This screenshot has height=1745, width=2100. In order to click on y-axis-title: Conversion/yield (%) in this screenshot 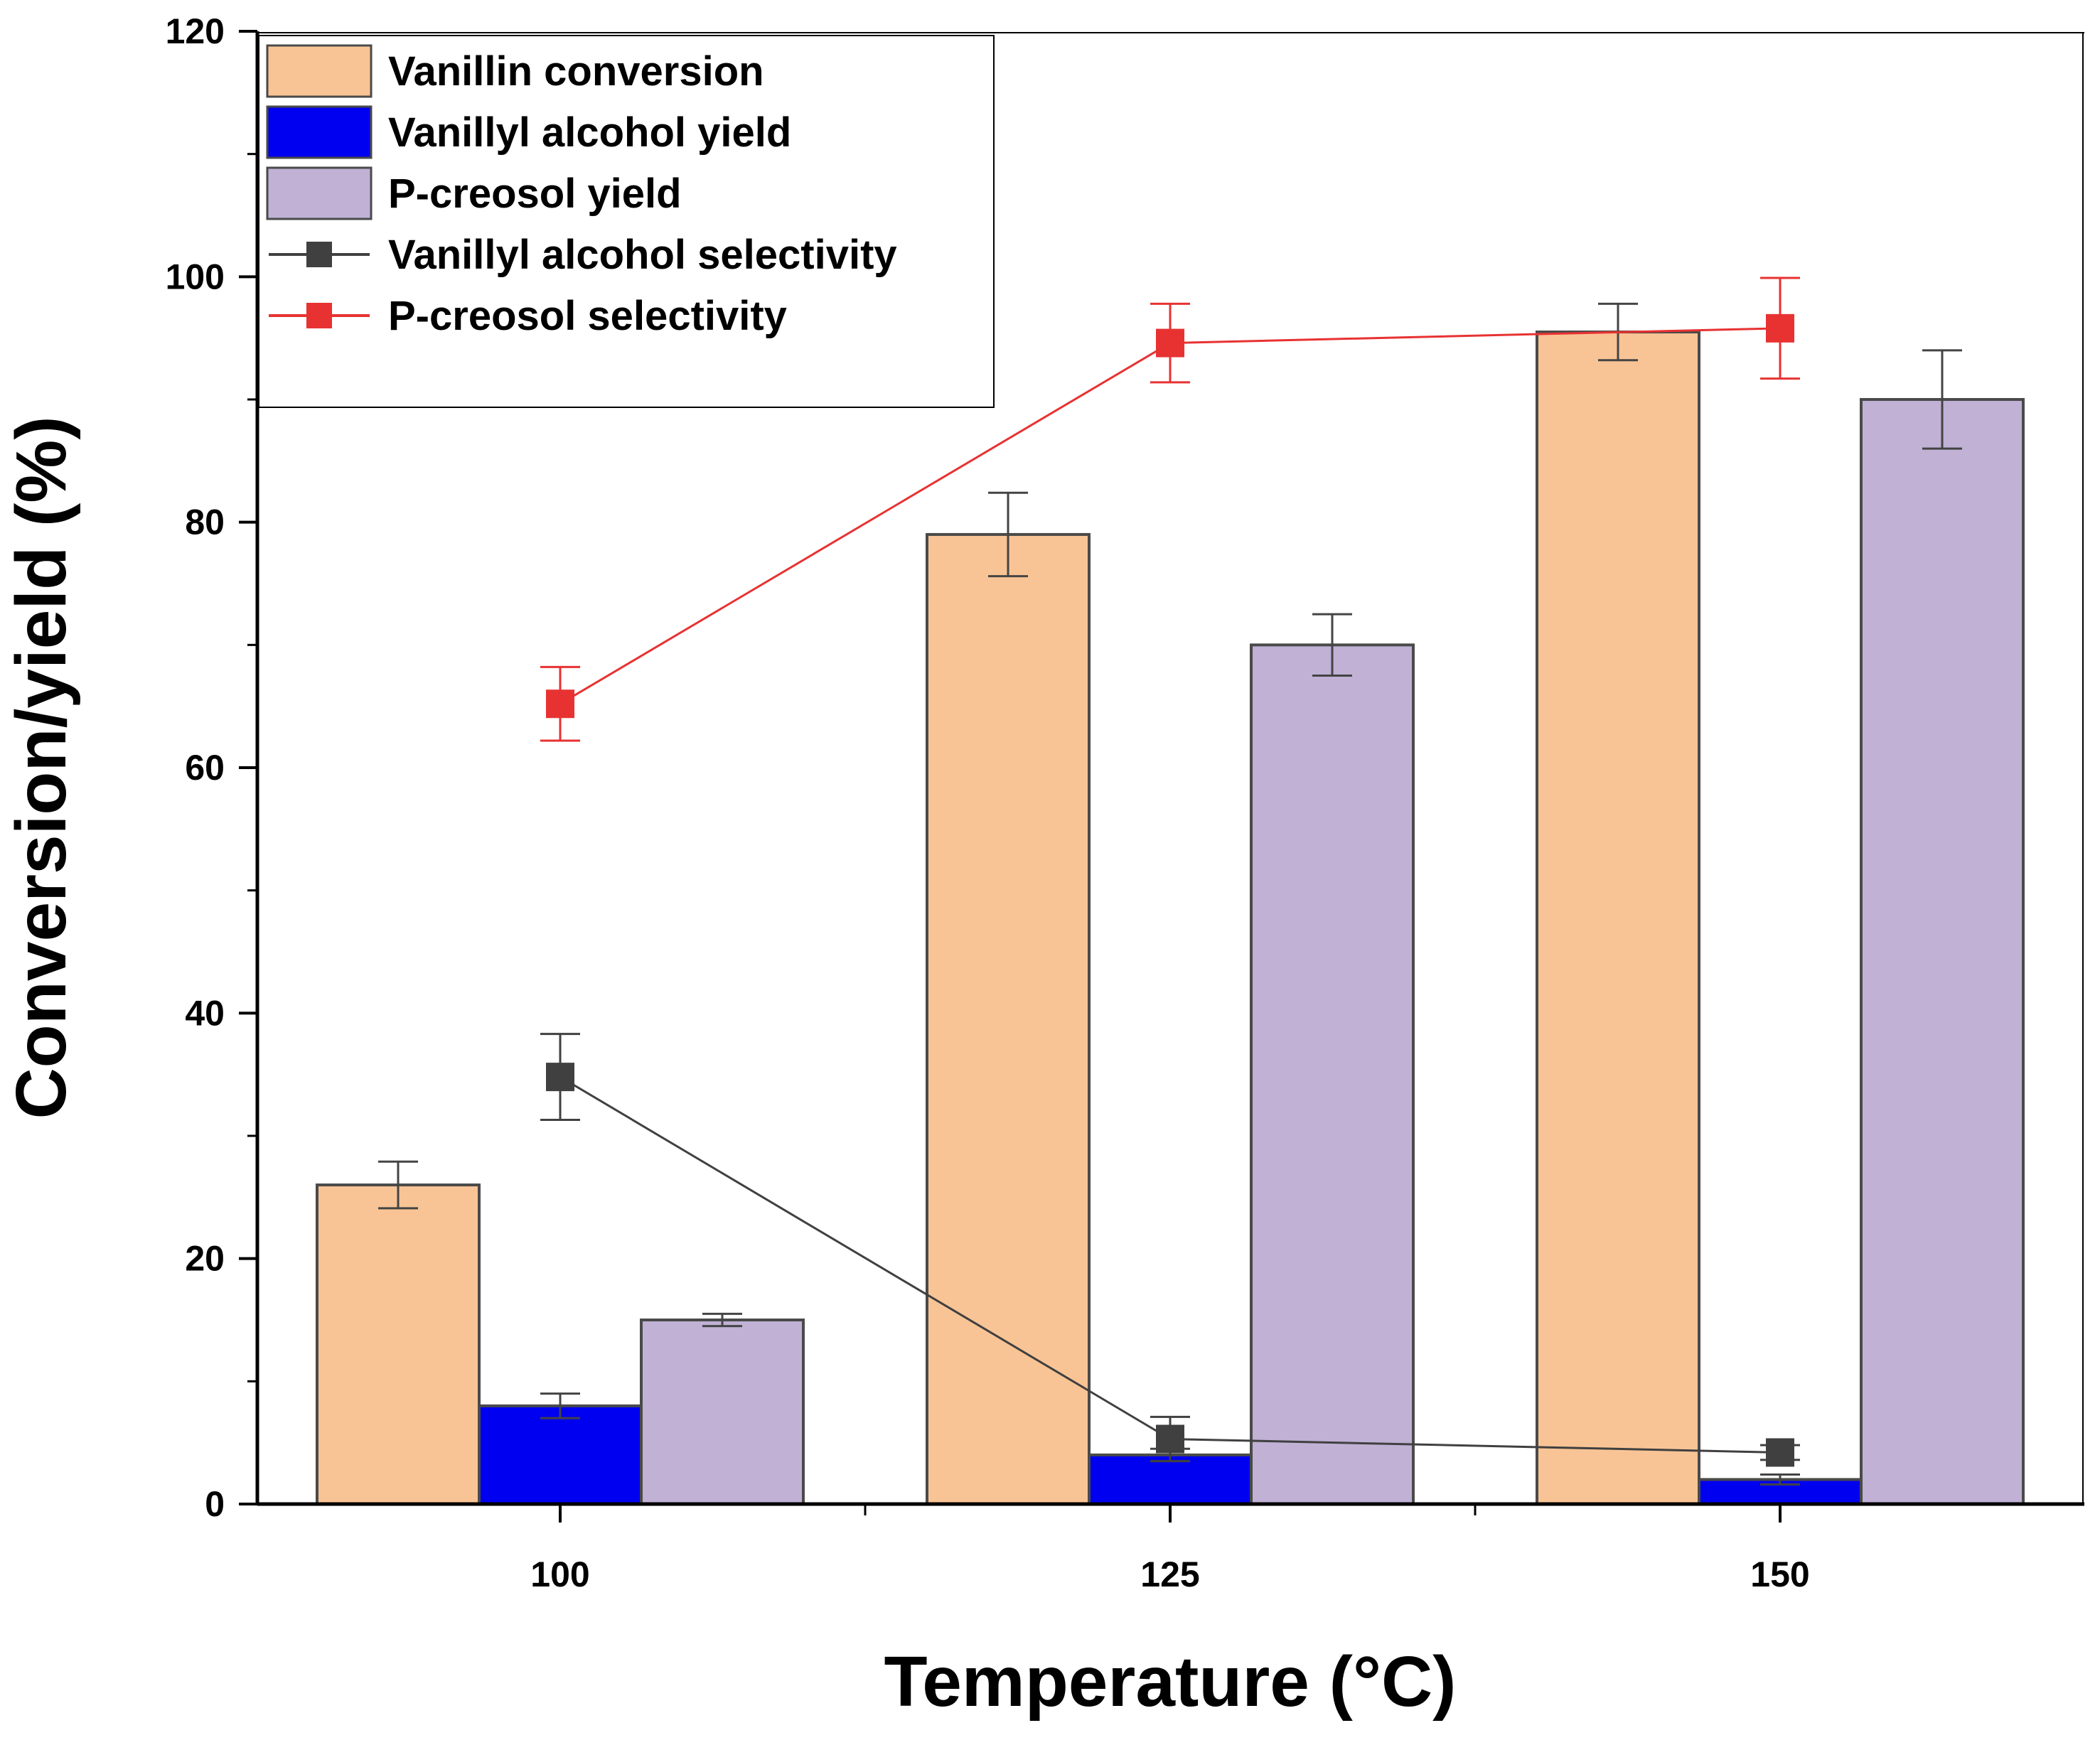, I will do `click(41, 767)`.